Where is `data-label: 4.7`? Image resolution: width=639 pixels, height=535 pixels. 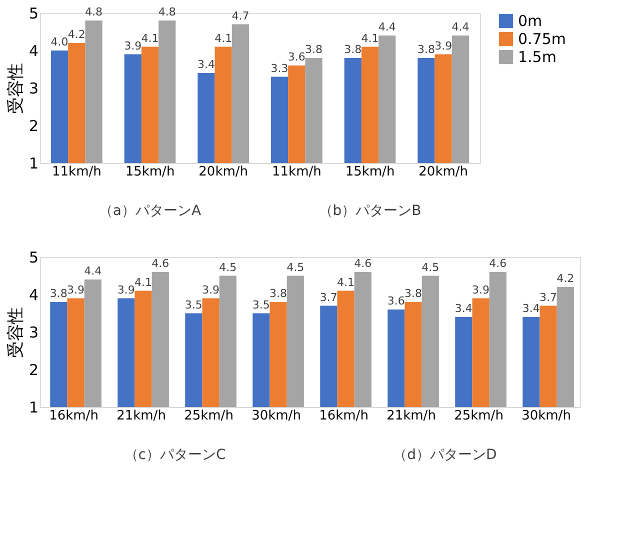 data-label: 4.7 is located at coordinates (241, 15).